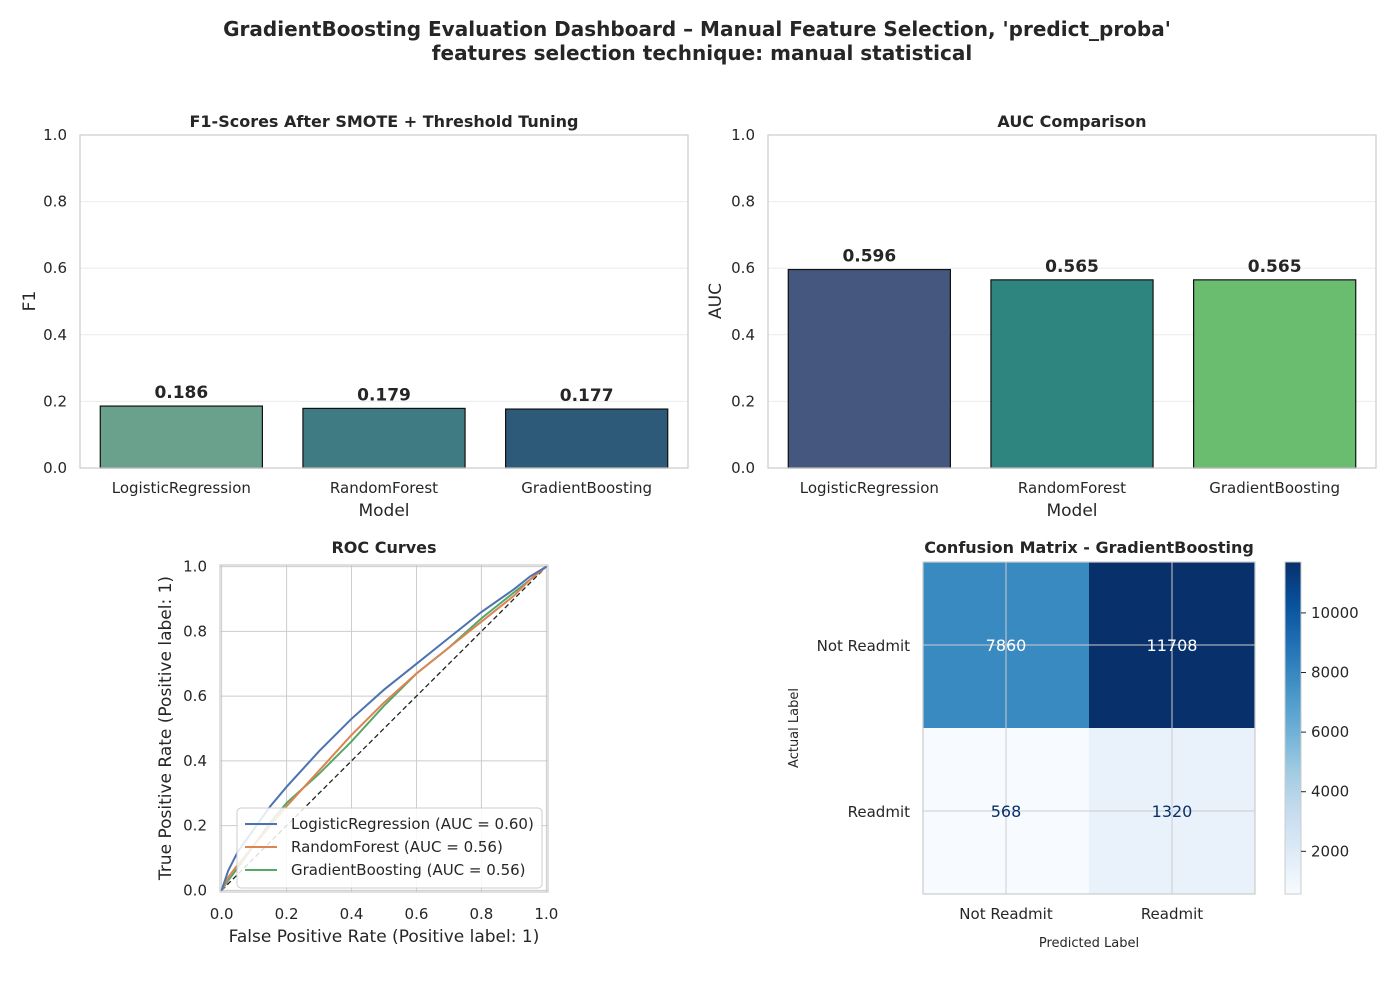 This screenshot has height=1000, width=1400. I want to click on roc-legend-label: LogisticRegression (AUC = 0.60), so click(412, 824).